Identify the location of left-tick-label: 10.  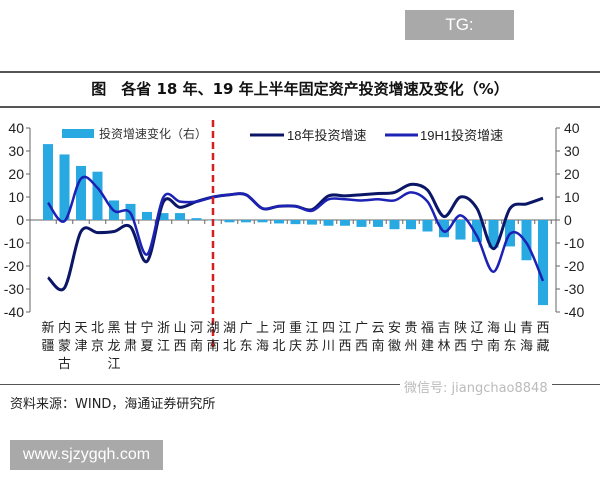
(16, 197).